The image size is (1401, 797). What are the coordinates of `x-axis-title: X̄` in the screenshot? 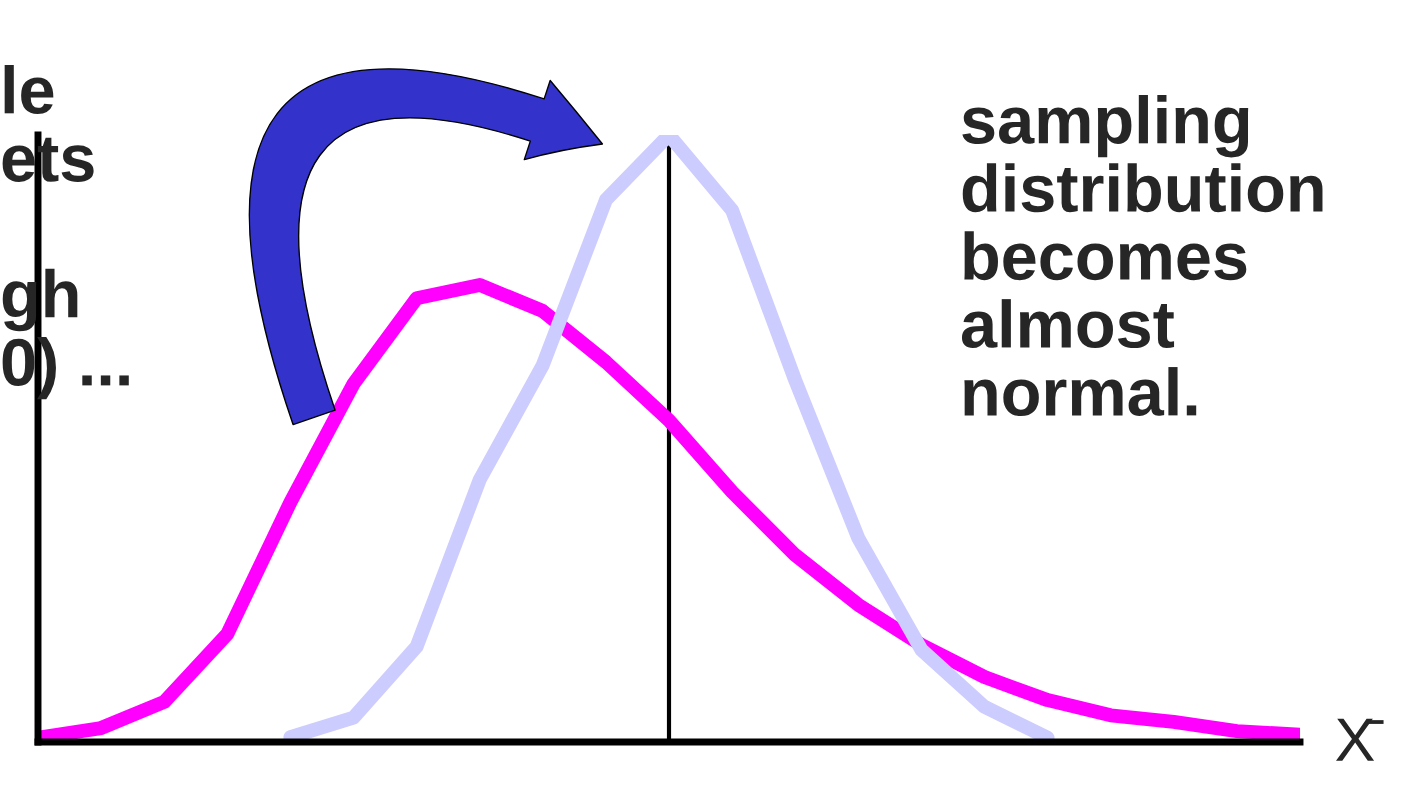 It's located at (1359, 739).